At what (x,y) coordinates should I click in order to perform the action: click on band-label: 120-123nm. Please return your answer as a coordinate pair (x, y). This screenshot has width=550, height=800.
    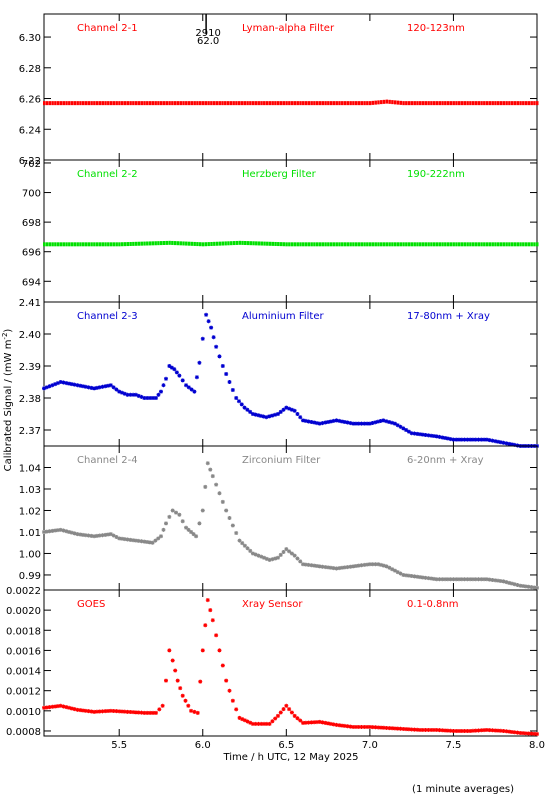
    Looking at the image, I should click on (436, 28).